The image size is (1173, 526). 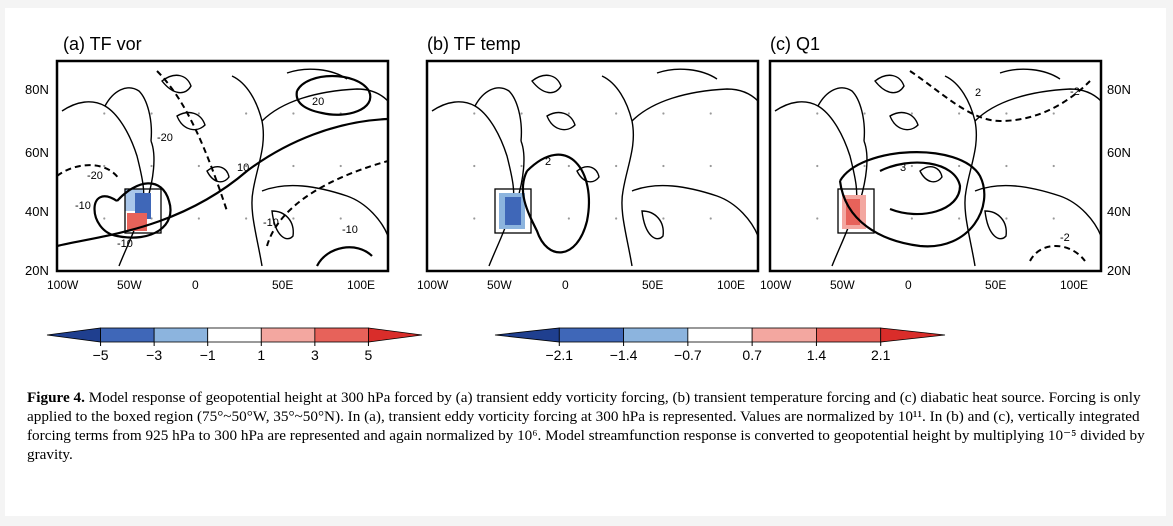 What do you see at coordinates (37, 270) in the screenshot?
I see `lat-label-20n: 20N` at bounding box center [37, 270].